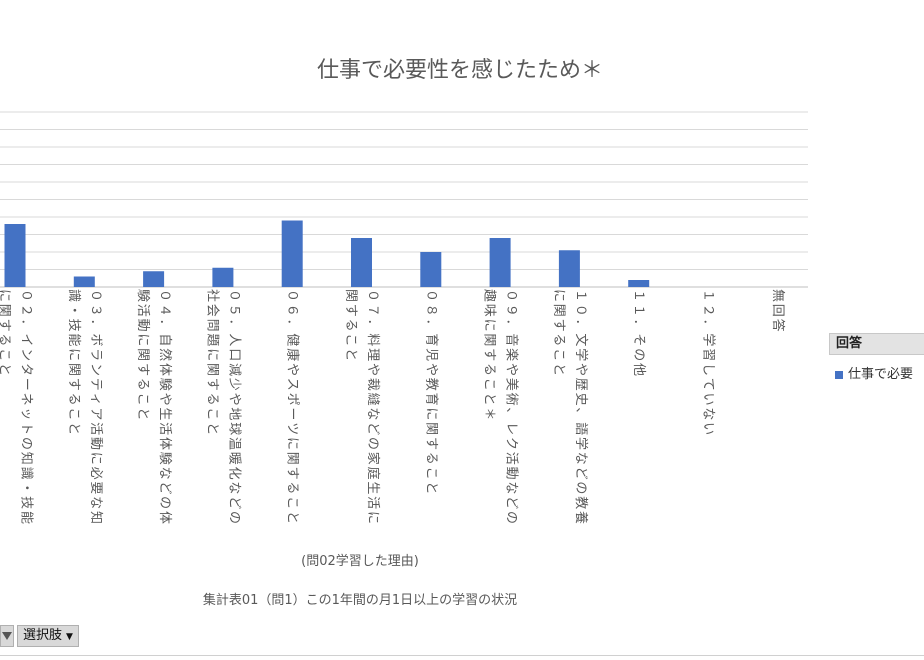 This screenshot has width=924, height=660. I want to click on svg-text: 育, so click(431, 340).